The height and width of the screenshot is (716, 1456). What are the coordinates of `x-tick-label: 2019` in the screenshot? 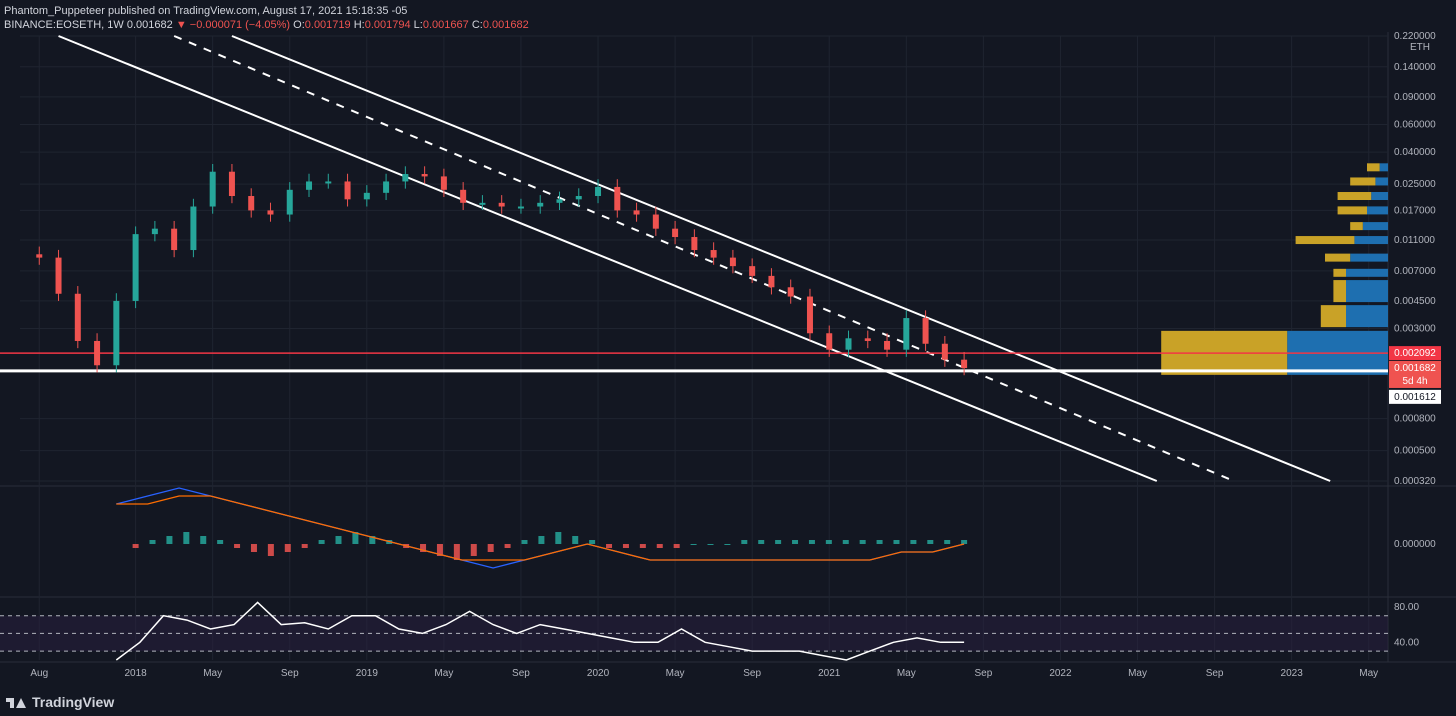 It's located at (367, 673).